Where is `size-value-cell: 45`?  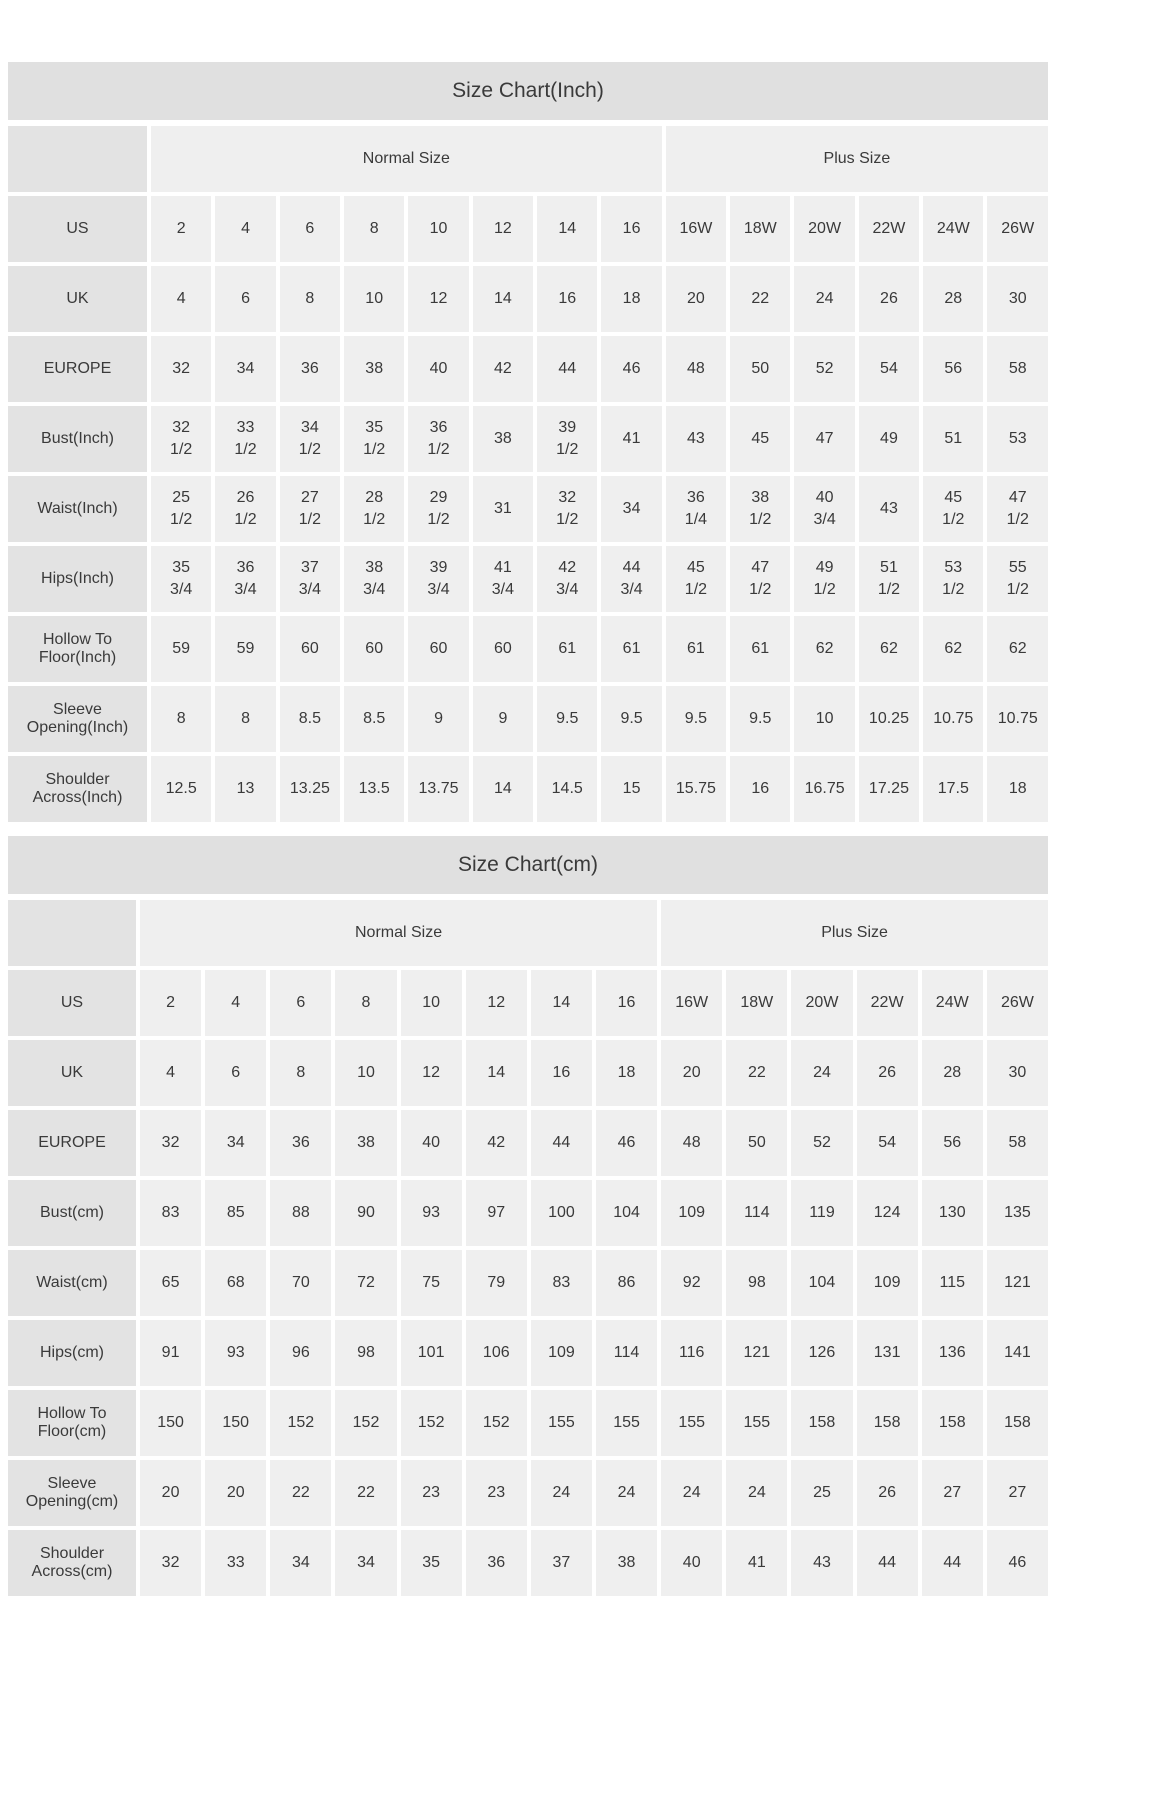
size-value-cell: 45 is located at coordinates (760, 439).